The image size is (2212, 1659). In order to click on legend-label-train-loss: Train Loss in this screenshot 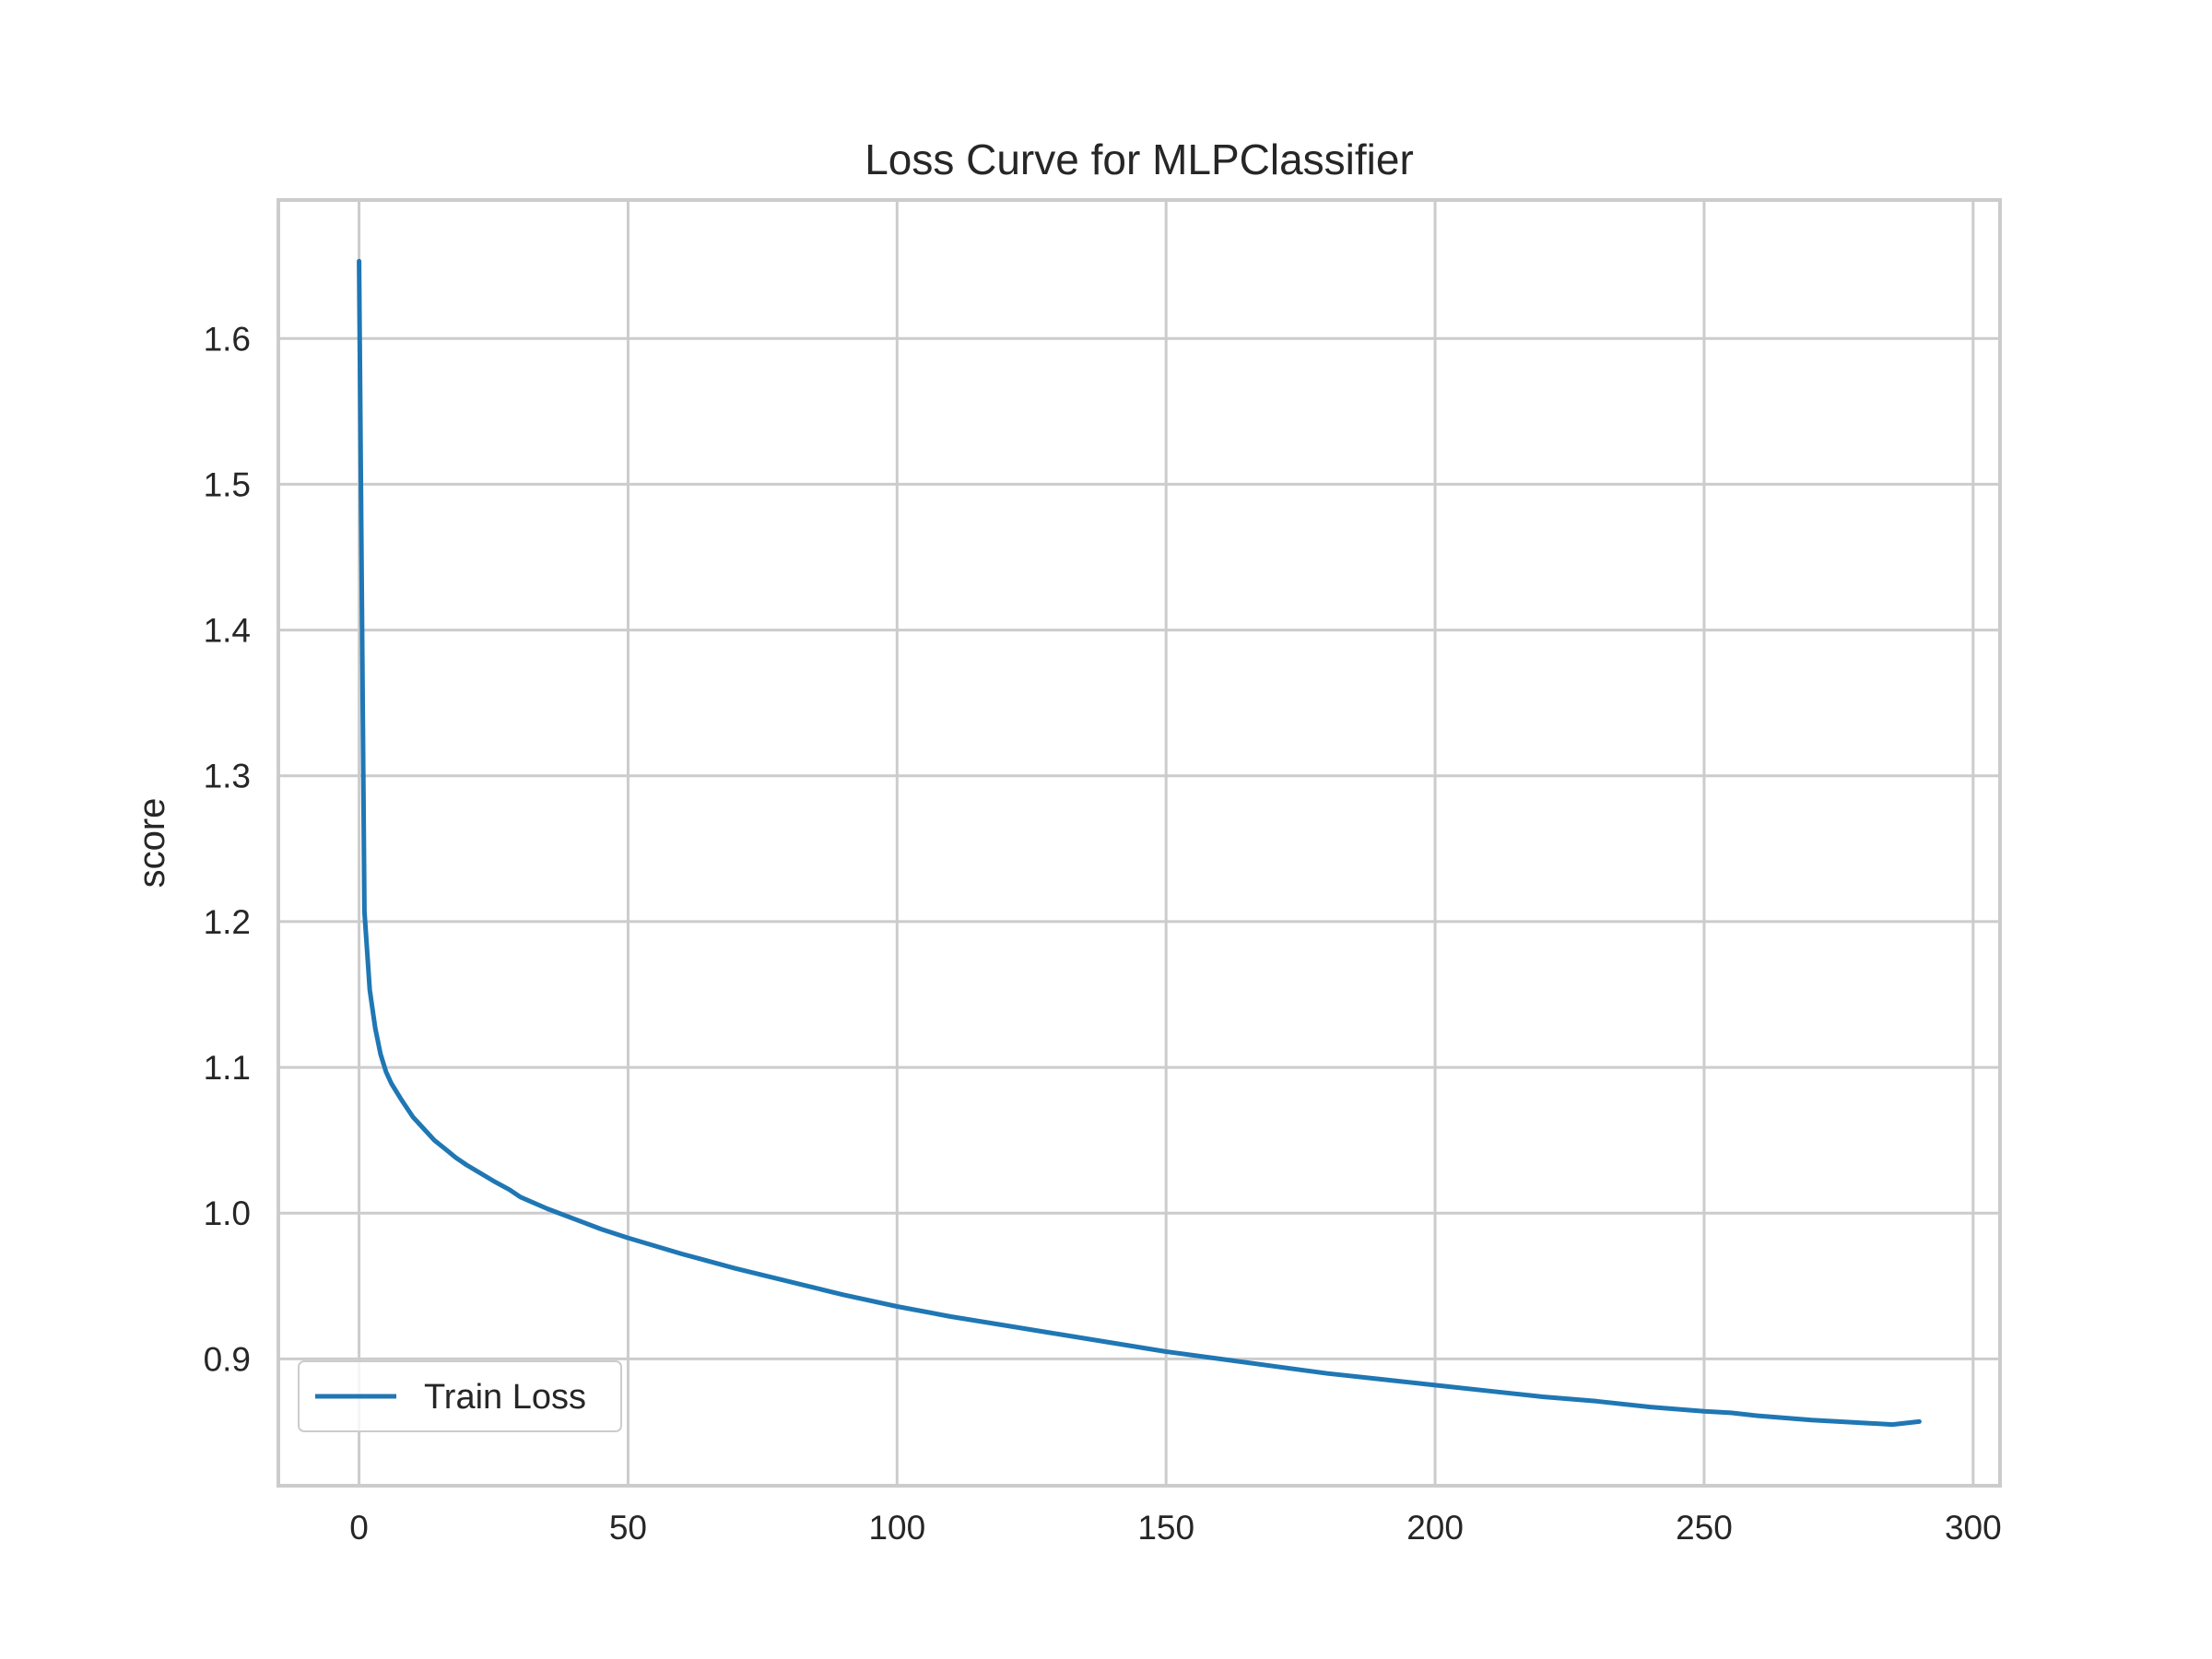, I will do `click(505, 1397)`.